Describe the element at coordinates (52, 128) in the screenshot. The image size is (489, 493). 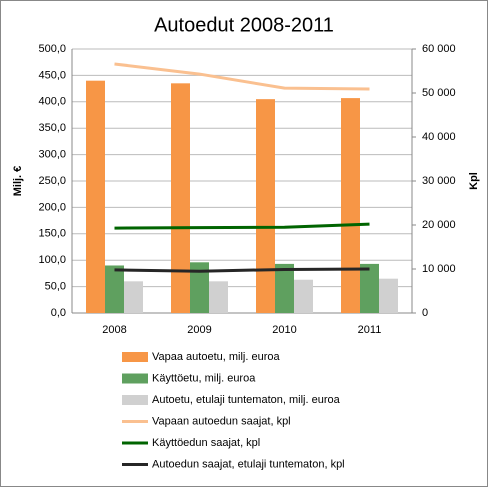
I see `y-tick-label: 350,0` at that location.